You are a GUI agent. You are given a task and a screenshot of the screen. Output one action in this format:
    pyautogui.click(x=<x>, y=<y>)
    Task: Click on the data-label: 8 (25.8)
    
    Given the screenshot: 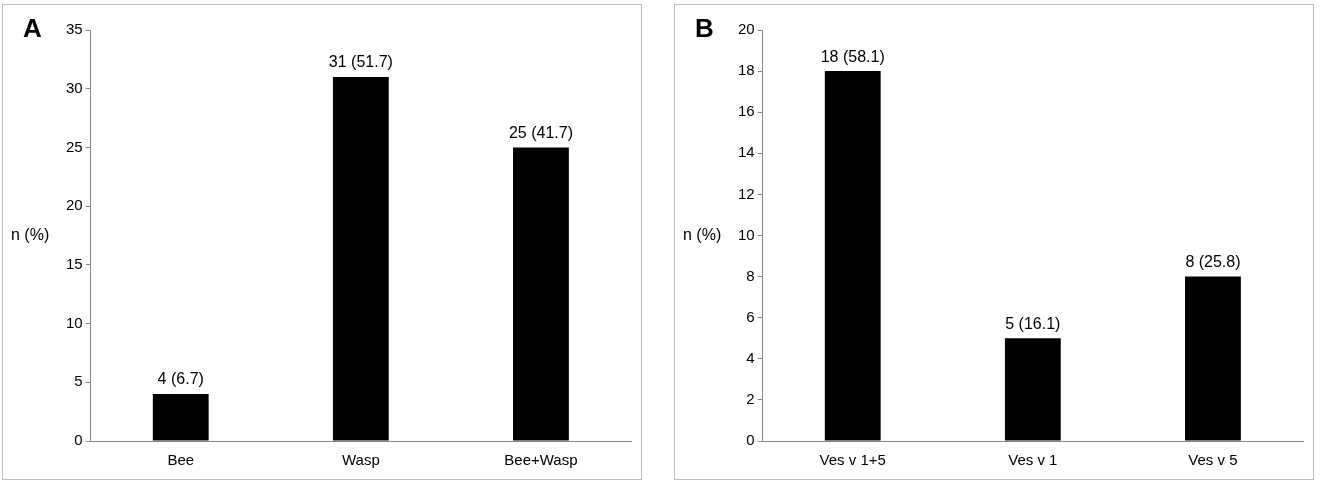 What is the action you would take?
    pyautogui.click(x=1213, y=262)
    